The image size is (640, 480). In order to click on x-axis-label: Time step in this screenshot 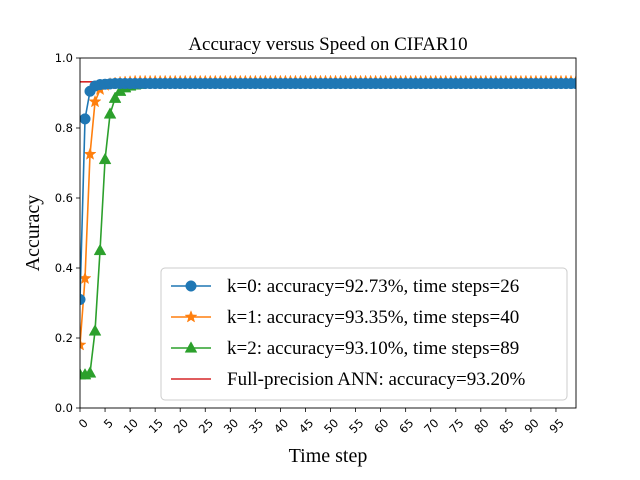, I will do `click(328, 456)`.